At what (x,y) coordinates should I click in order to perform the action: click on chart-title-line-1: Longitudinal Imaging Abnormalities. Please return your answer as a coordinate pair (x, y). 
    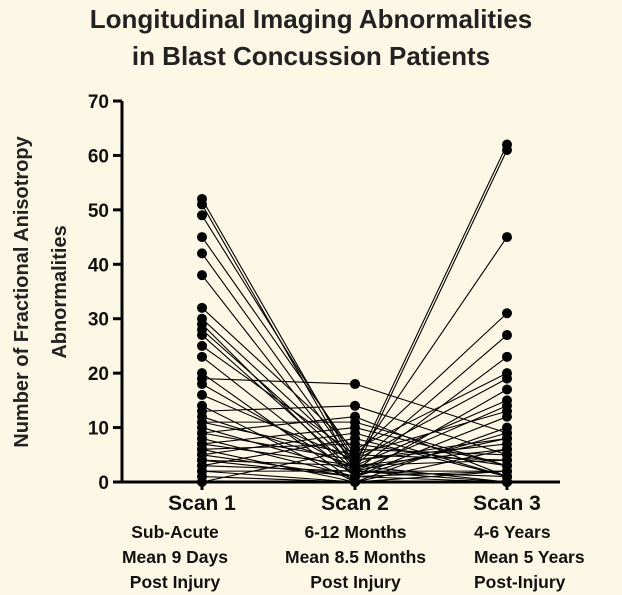
    Looking at the image, I should click on (311, 19).